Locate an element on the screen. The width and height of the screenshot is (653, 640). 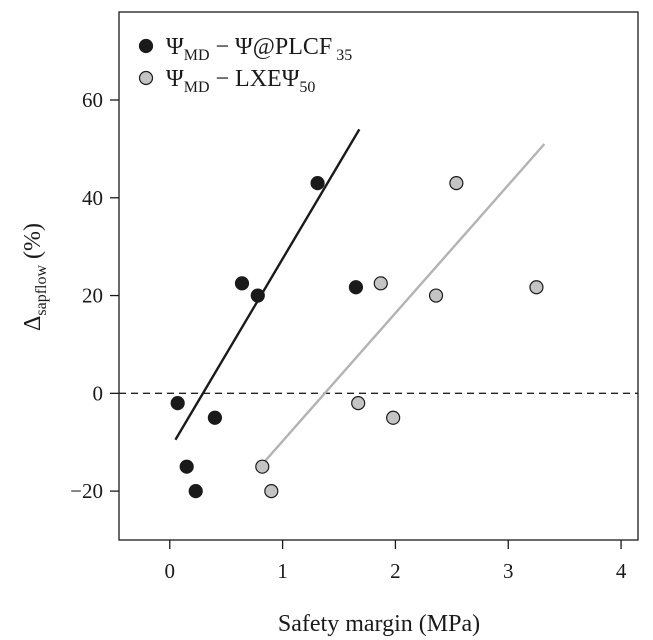
legend-2-main: Ψ is located at coordinates (175, 79).